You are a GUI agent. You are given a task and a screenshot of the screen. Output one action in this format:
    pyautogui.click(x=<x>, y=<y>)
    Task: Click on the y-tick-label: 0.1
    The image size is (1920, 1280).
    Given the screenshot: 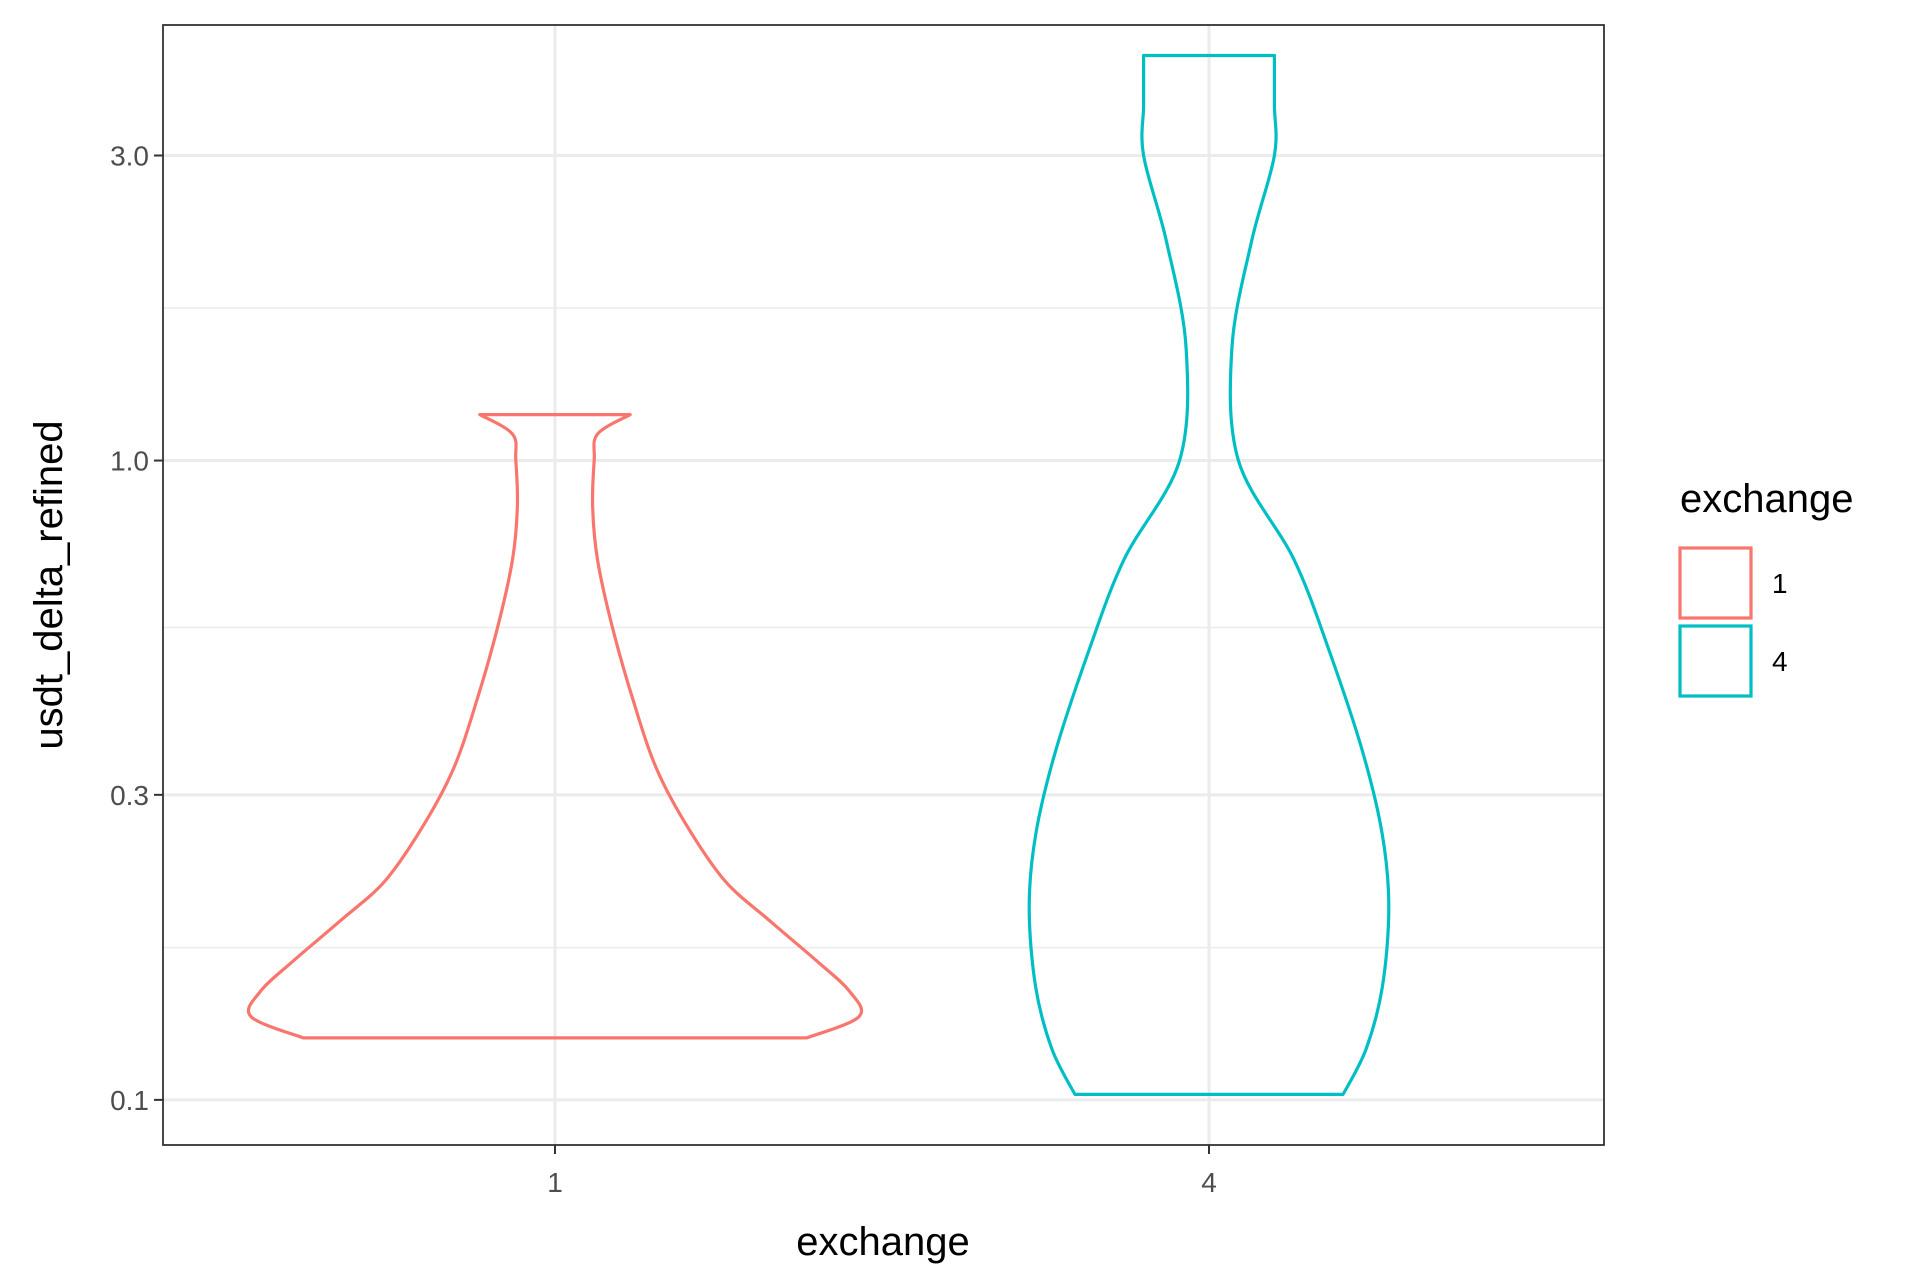 What is the action you would take?
    pyautogui.click(x=129, y=1100)
    